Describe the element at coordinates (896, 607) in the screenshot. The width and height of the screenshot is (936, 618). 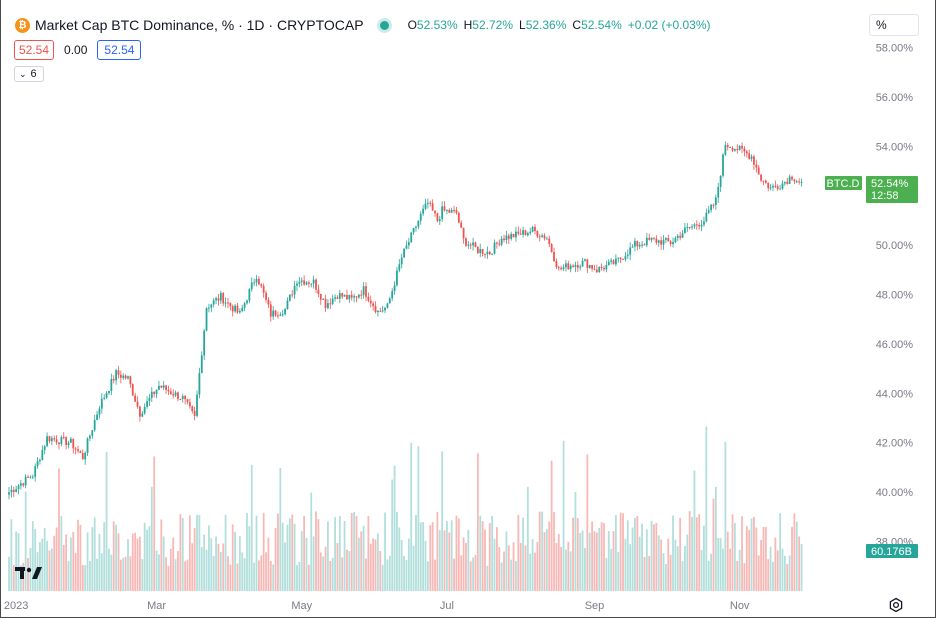
I see `gear-icon` at that location.